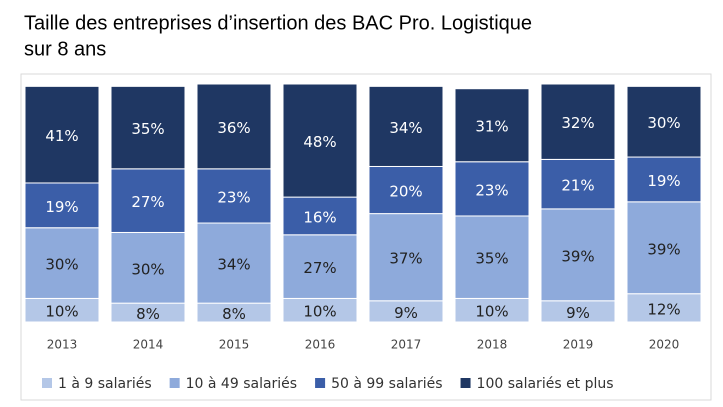 The image size is (723, 407). I want to click on data-label: 48%, so click(319, 142).